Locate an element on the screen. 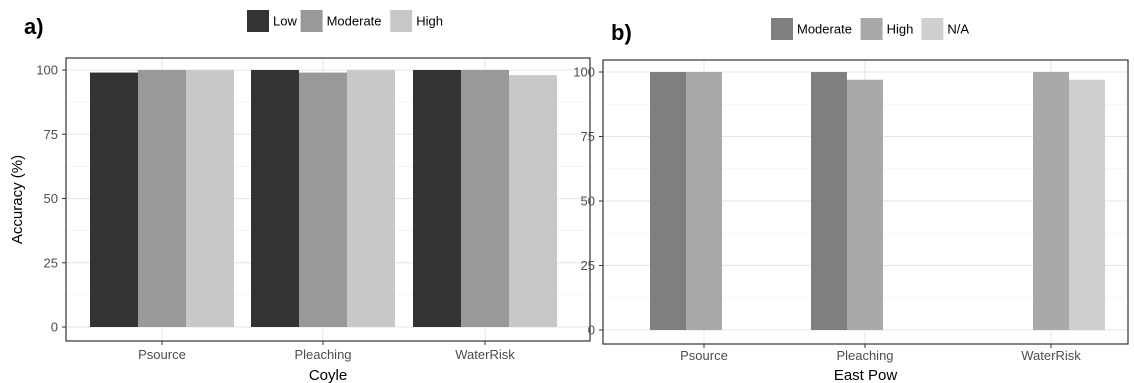 The image size is (1134, 383). x-axis-title: East Pow is located at coordinates (866, 375).